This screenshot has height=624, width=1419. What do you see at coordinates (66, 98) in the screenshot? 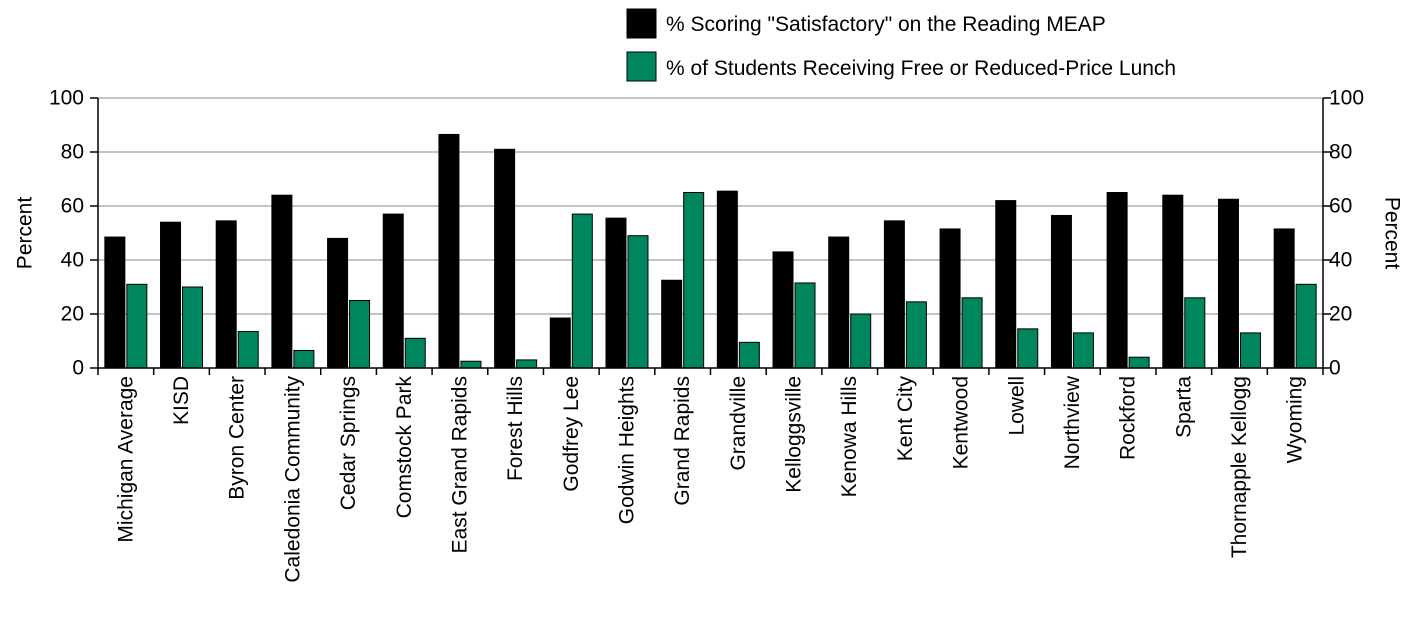
I see `left-tick-label: 100` at bounding box center [66, 98].